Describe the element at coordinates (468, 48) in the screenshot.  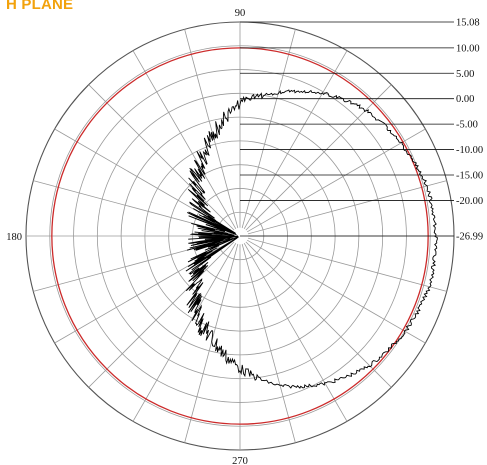
I see `radial-tick-label: 10.00` at that location.